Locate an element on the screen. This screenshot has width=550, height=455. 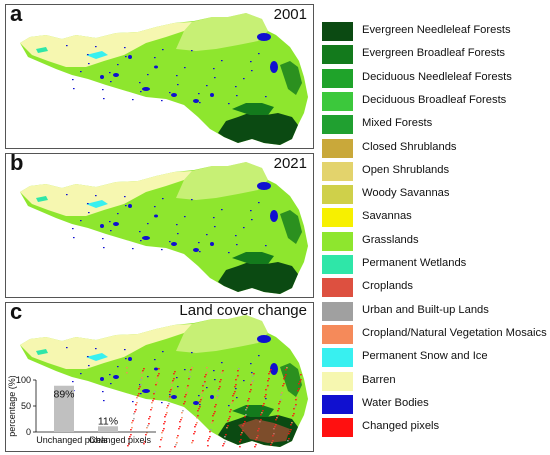
legend-label: Woody Savannas is located at coordinates (406, 193).